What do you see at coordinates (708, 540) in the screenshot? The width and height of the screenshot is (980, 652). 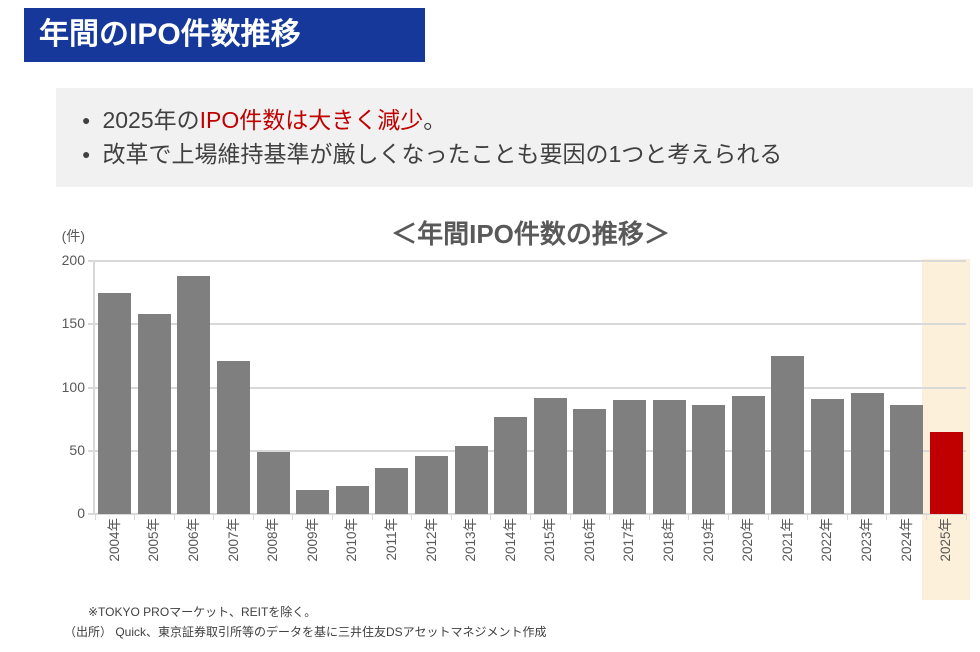 I see `x-label-2019年: 2019年` at bounding box center [708, 540].